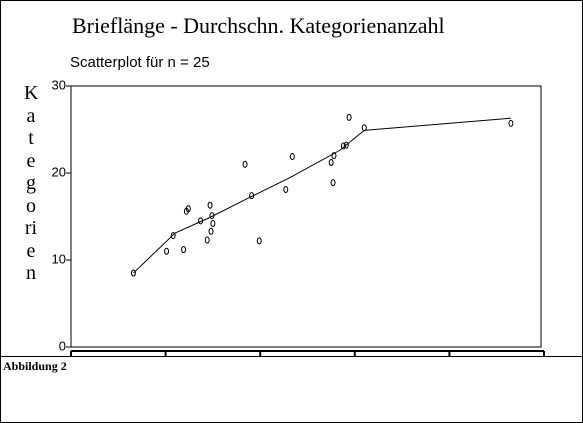 Image resolution: width=583 pixels, height=423 pixels. Describe the element at coordinates (59, 84) in the screenshot. I see `y-tick-label: 30` at that location.